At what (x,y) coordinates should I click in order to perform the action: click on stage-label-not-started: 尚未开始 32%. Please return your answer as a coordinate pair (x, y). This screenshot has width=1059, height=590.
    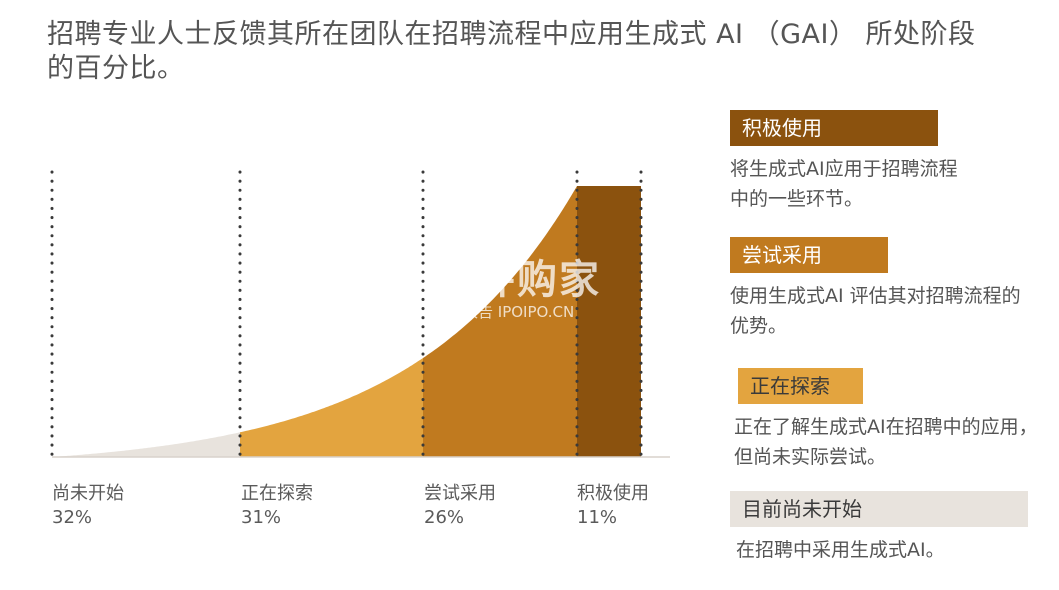
    Looking at the image, I should click on (88, 506).